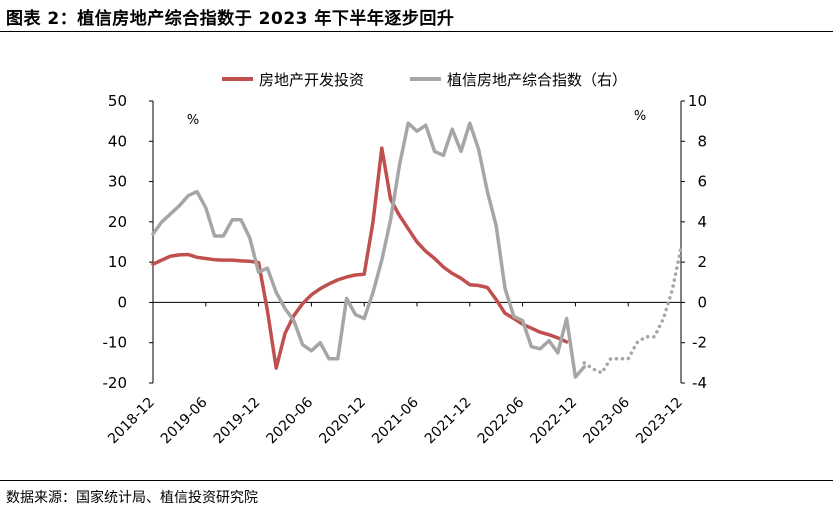 This screenshot has height=517, width=833. I want to click on right-axis-tick-label: 4, so click(702, 222).